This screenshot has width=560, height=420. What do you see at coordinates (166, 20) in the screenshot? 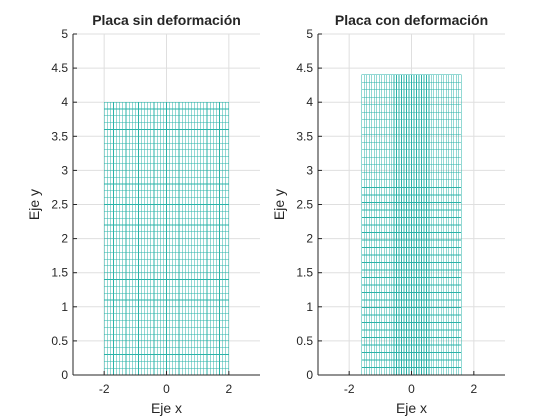
I see `chart-title: Placa sin deformación` at bounding box center [166, 20].